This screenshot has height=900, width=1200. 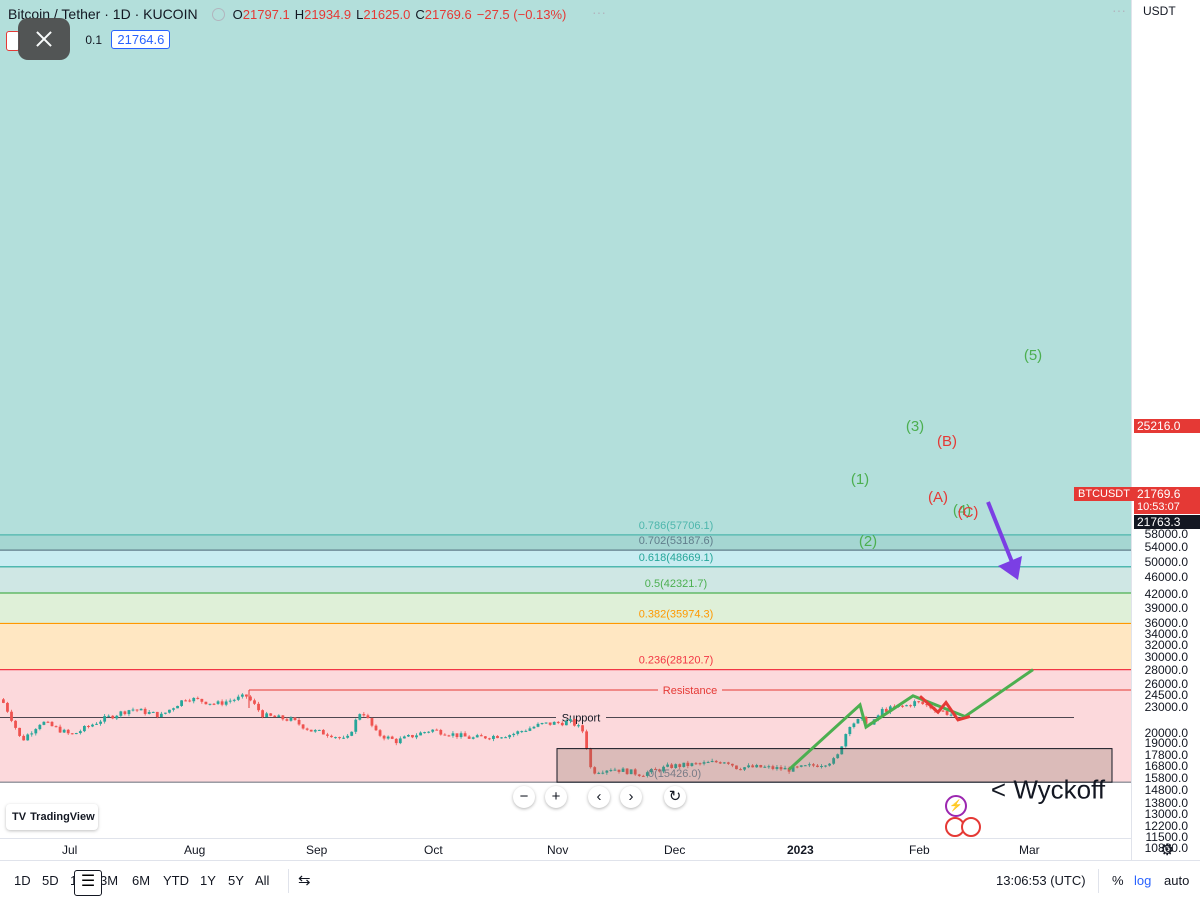 What do you see at coordinates (262, 880) in the screenshot?
I see `range-button-all: All` at bounding box center [262, 880].